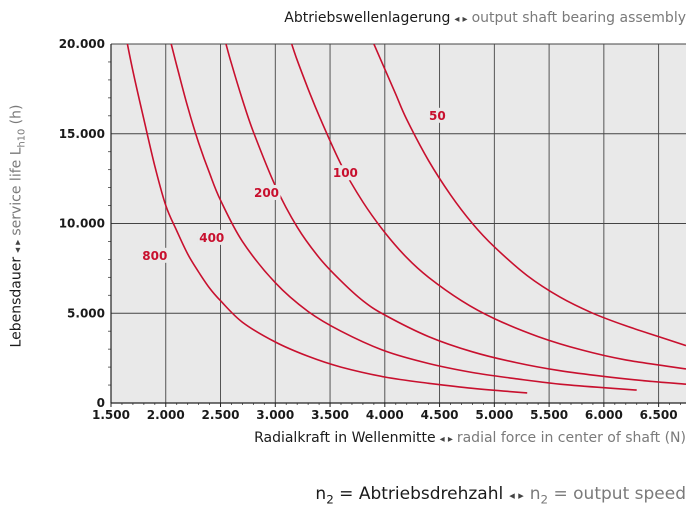  Describe the element at coordinates (82, 224) in the screenshot. I see `y-tick-label: 10.000` at that location.